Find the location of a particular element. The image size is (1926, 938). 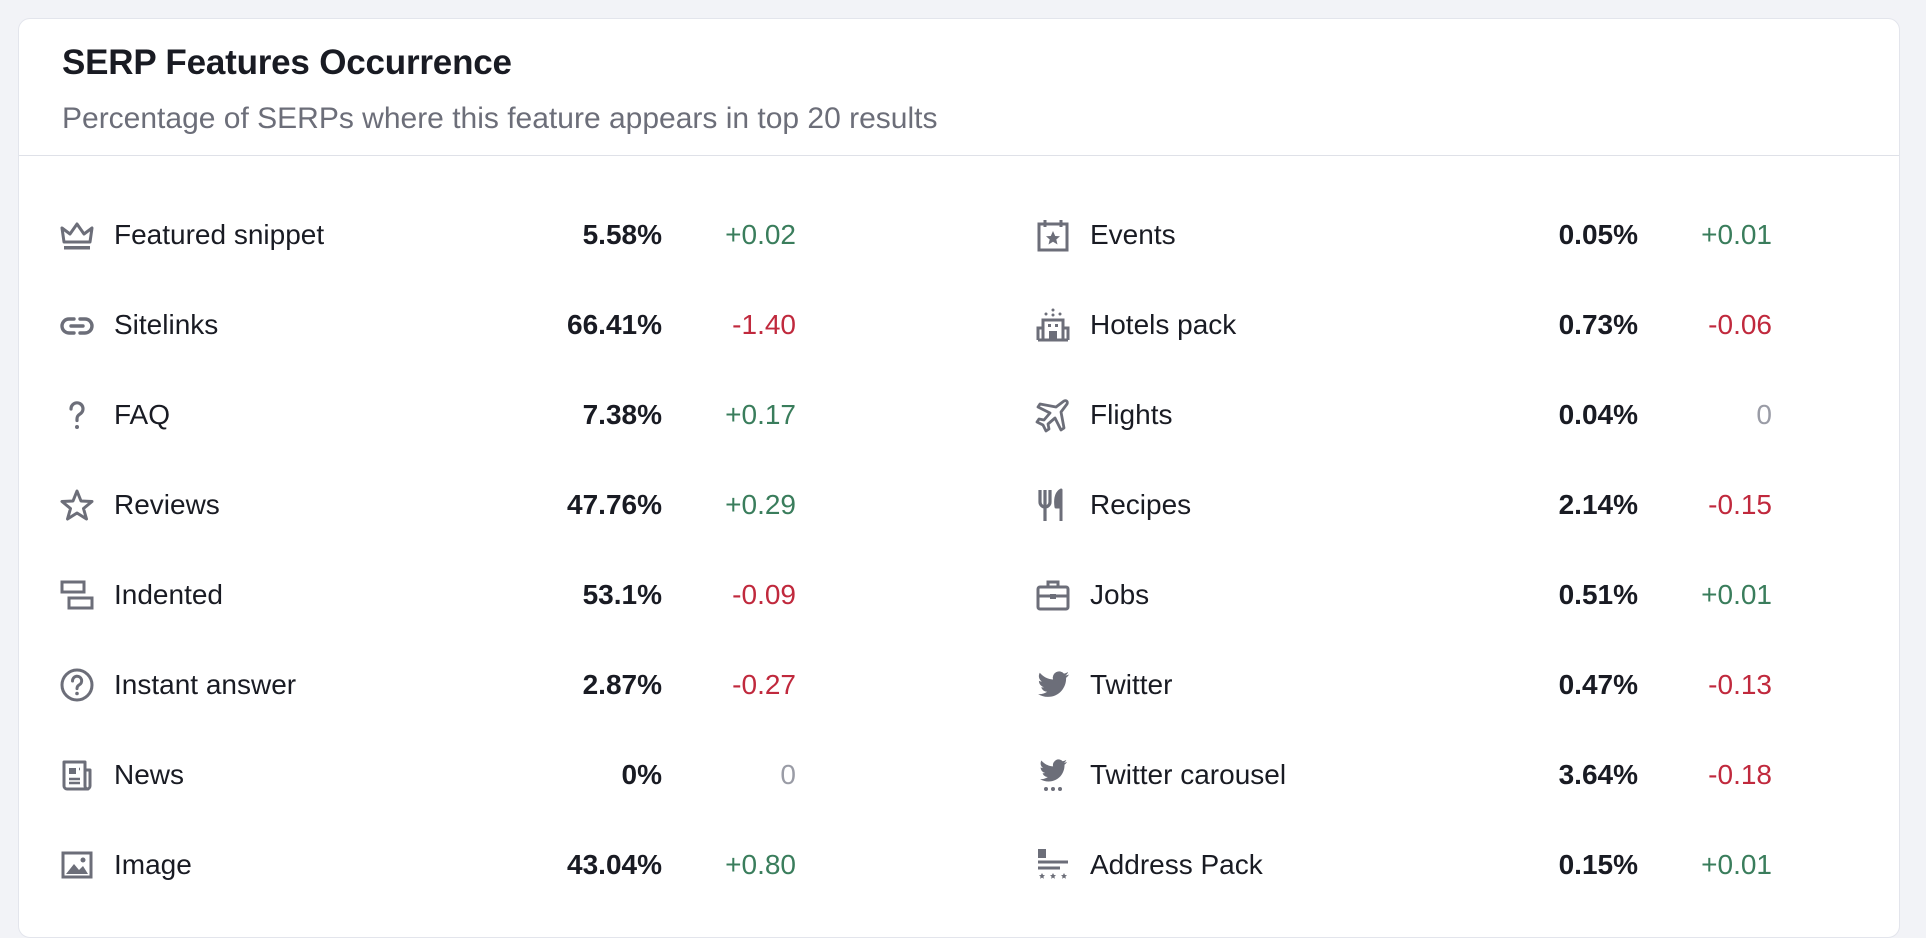

question-icon is located at coordinates (77, 415).